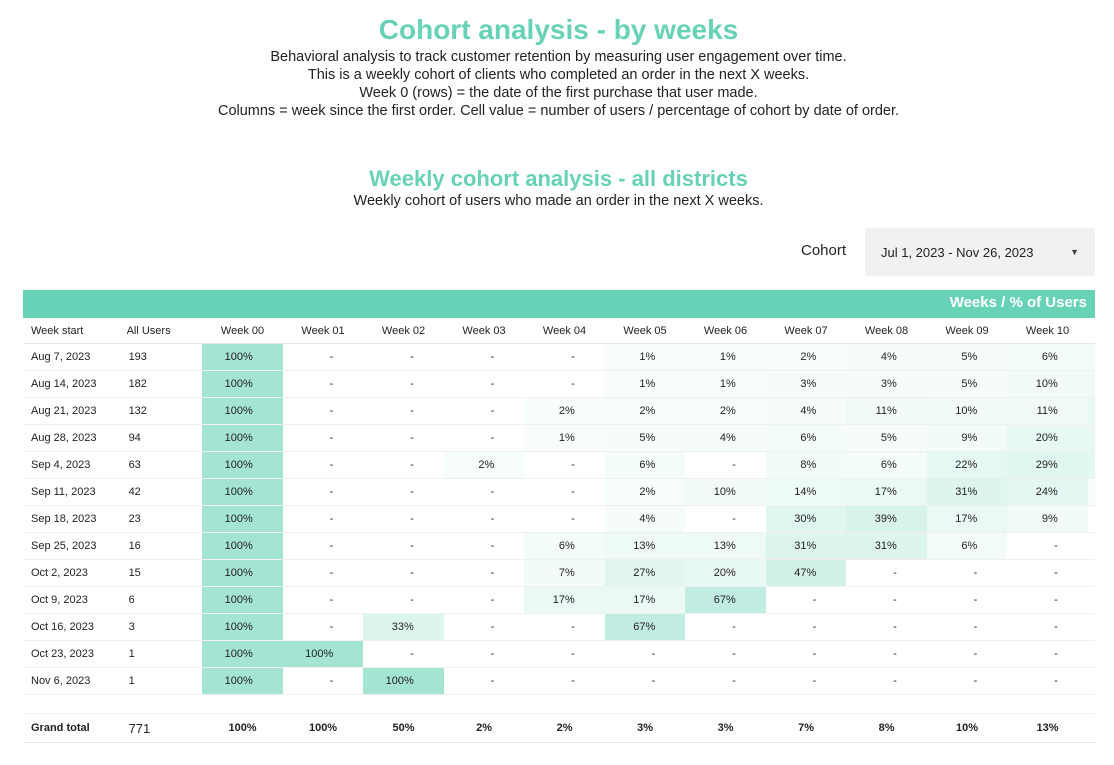 The image size is (1114, 765). I want to click on cohort-cell: 30%, so click(806, 519).